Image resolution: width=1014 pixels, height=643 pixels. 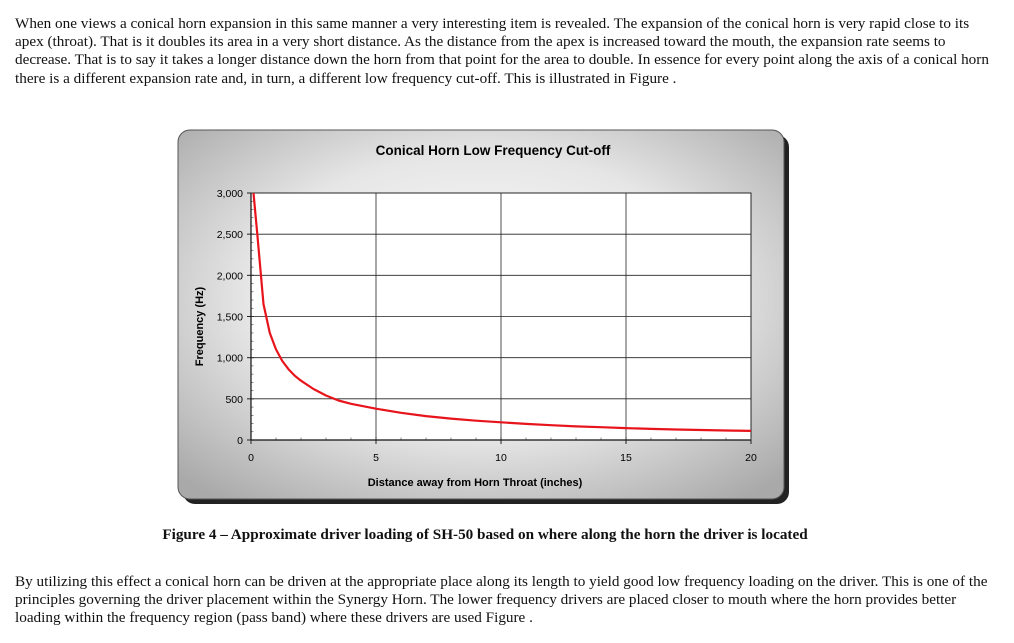 What do you see at coordinates (751, 458) in the screenshot?
I see `x-tick-label: 20` at bounding box center [751, 458].